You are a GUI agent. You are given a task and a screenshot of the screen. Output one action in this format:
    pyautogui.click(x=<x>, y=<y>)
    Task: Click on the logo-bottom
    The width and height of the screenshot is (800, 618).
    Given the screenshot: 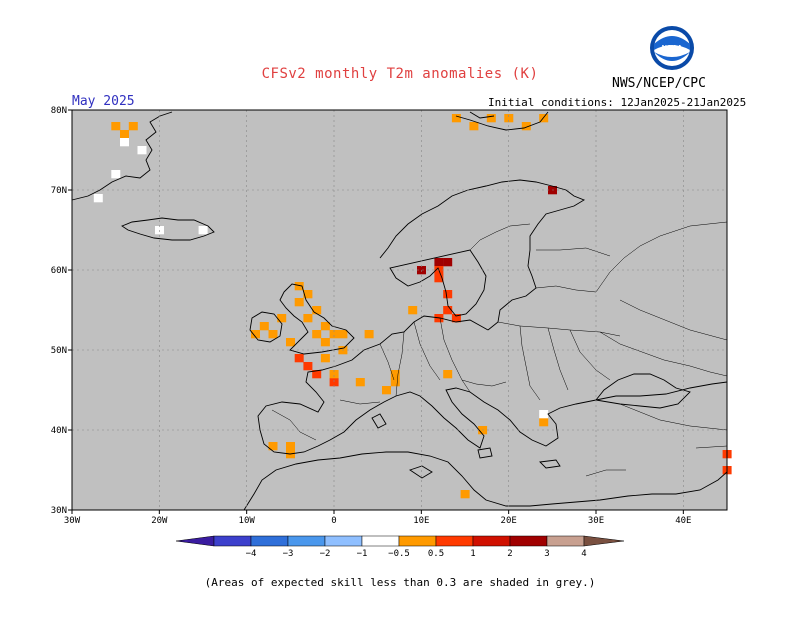 What is the action you would take?
    pyautogui.click(x=672, y=56)
    